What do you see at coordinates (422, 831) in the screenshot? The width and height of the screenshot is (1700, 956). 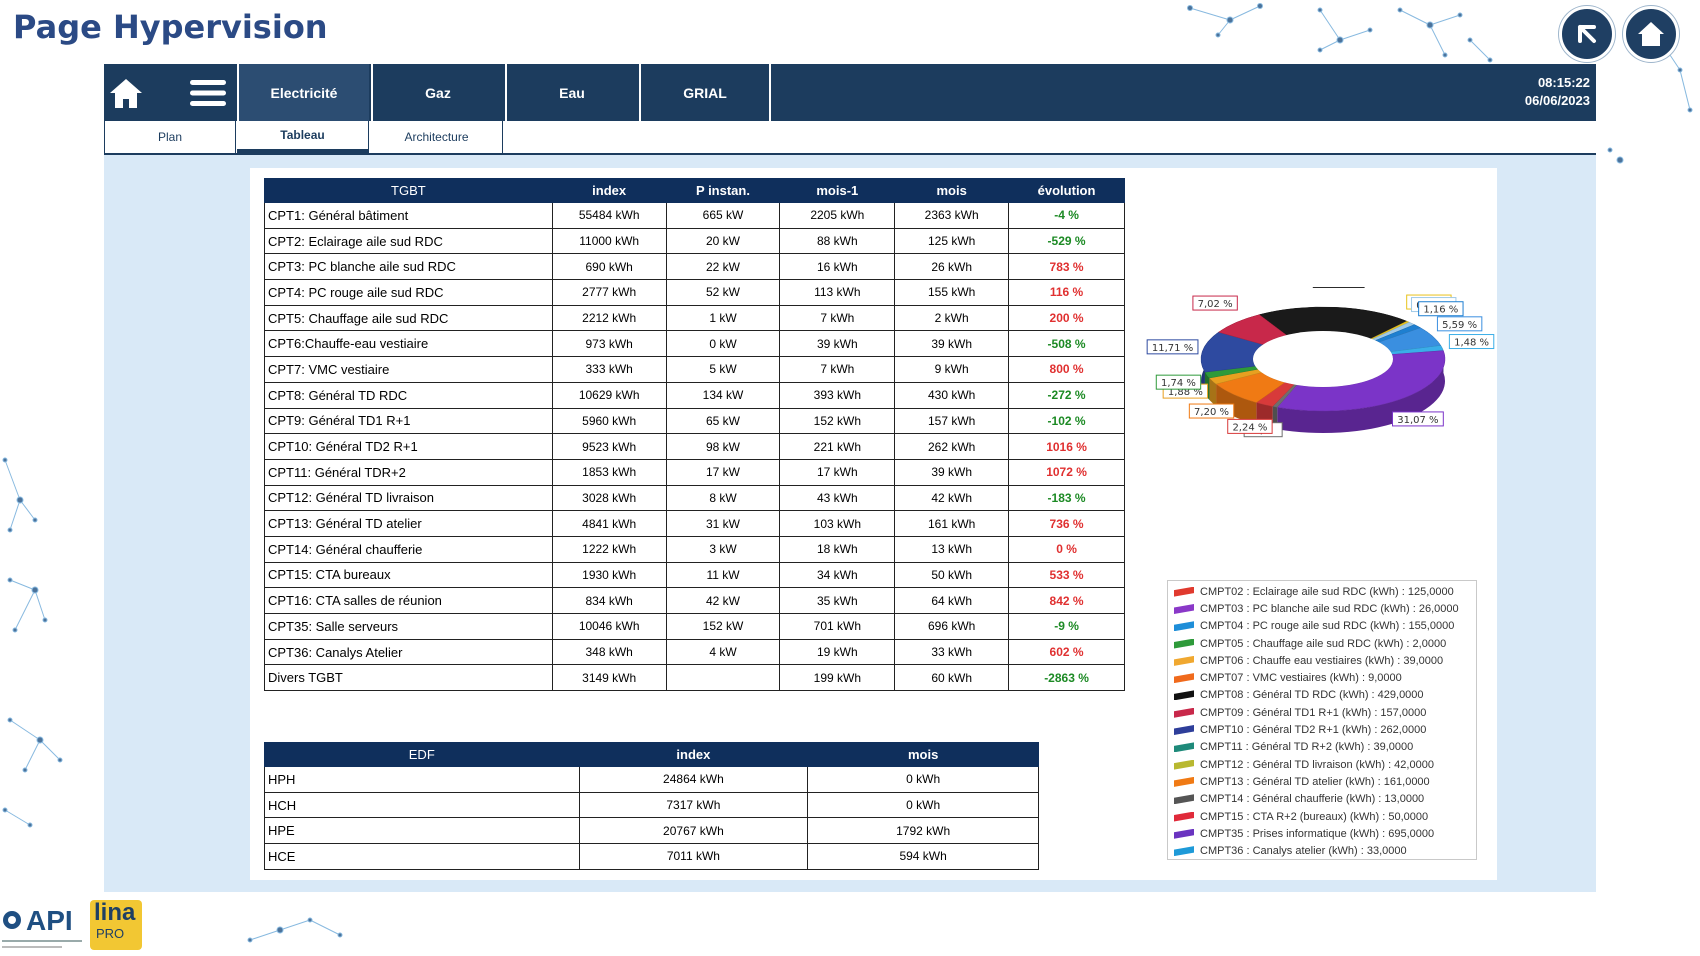 I see `tariff-name-cell: HPE` at bounding box center [422, 831].